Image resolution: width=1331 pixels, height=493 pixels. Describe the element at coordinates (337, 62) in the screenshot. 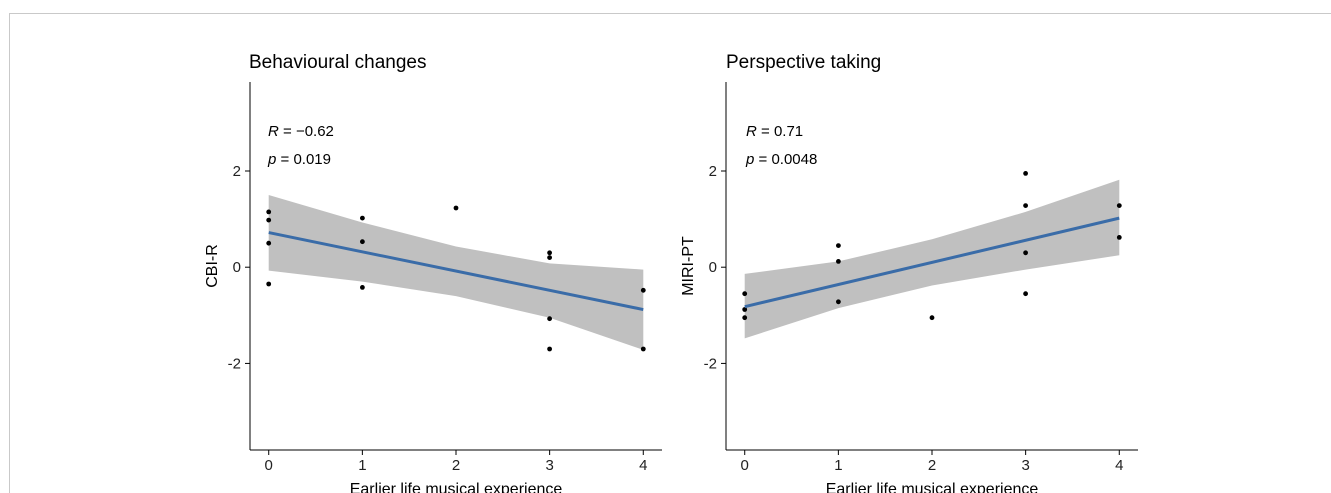

I see `panel-title: Behavioural changes` at that location.